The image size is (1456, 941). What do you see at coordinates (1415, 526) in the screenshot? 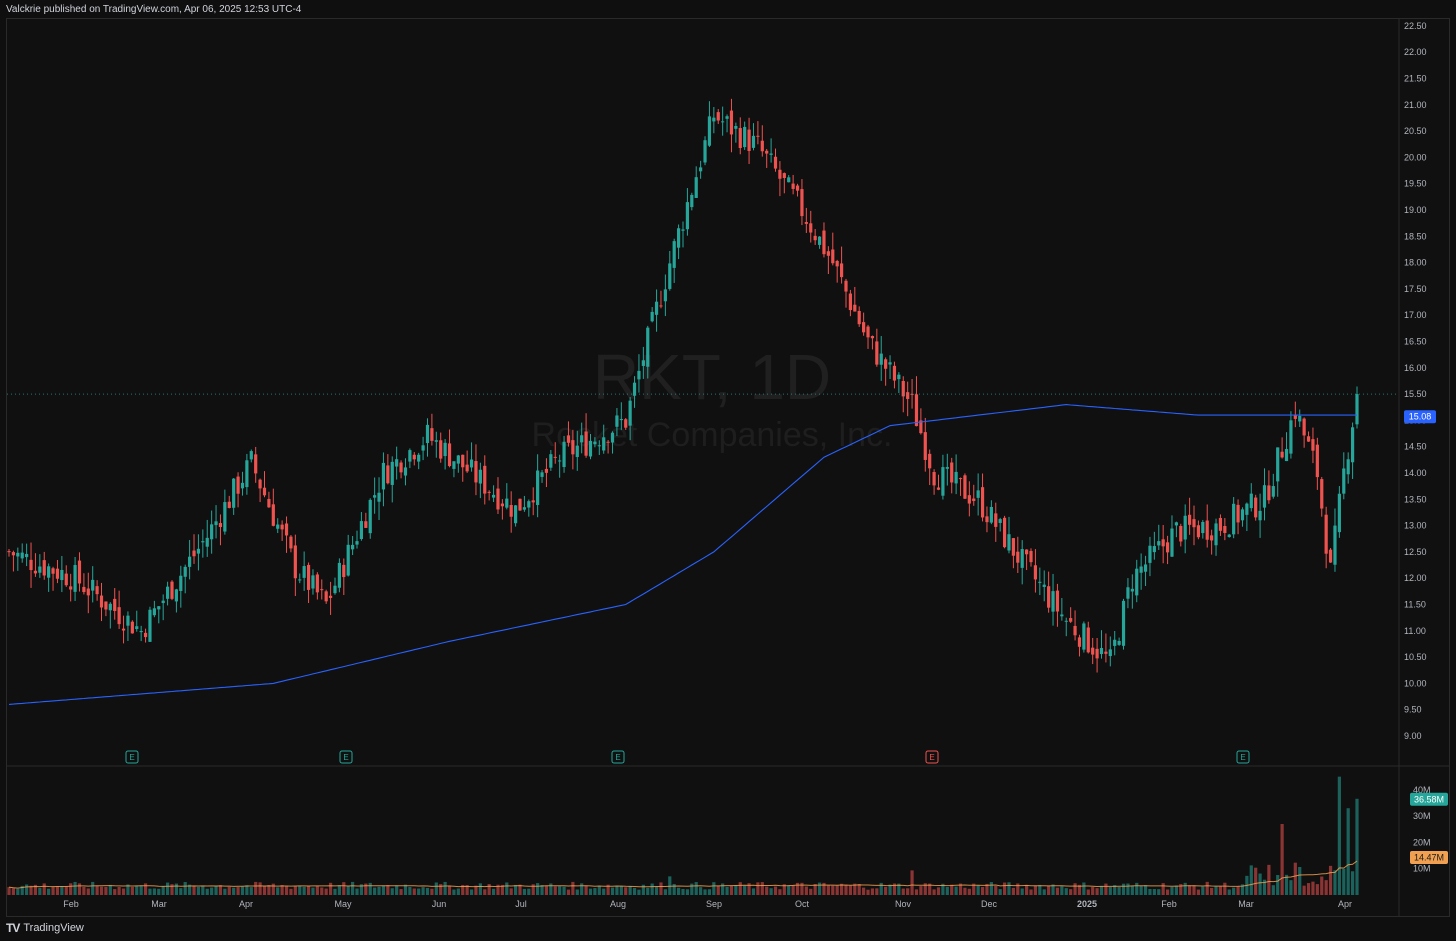
I see `price-tick-label: 13.00` at bounding box center [1415, 526].